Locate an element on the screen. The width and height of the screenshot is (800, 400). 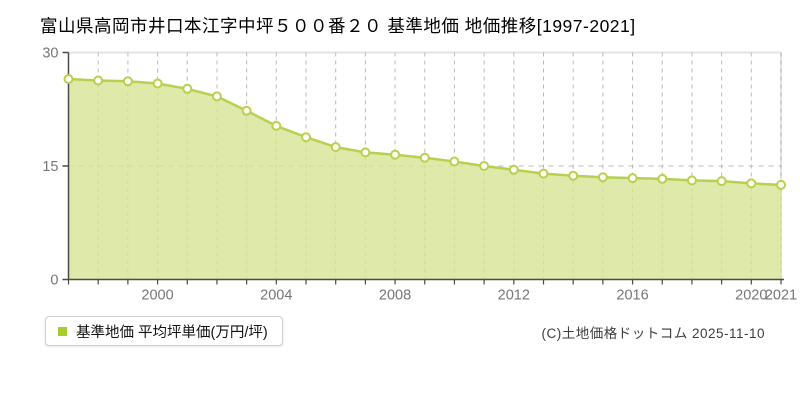
copyright-text: (C)土地価格ドットコム 2025-11-10 is located at coordinates (653, 333).